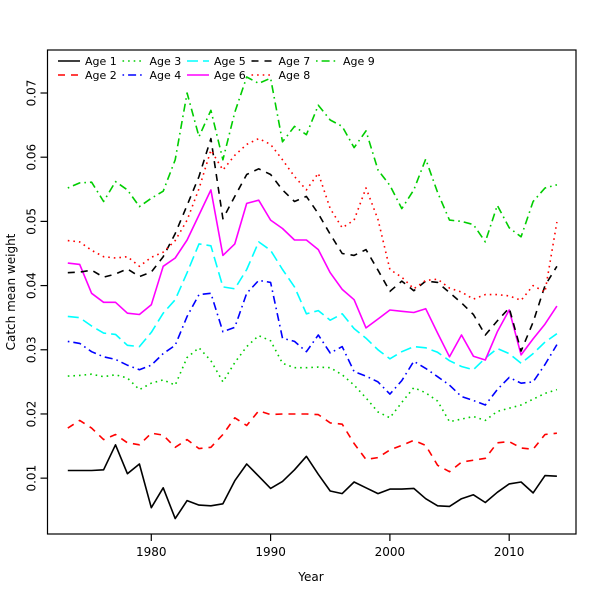  What do you see at coordinates (390, 552) in the screenshot?
I see `x-tick-label: 2000` at bounding box center [390, 552].